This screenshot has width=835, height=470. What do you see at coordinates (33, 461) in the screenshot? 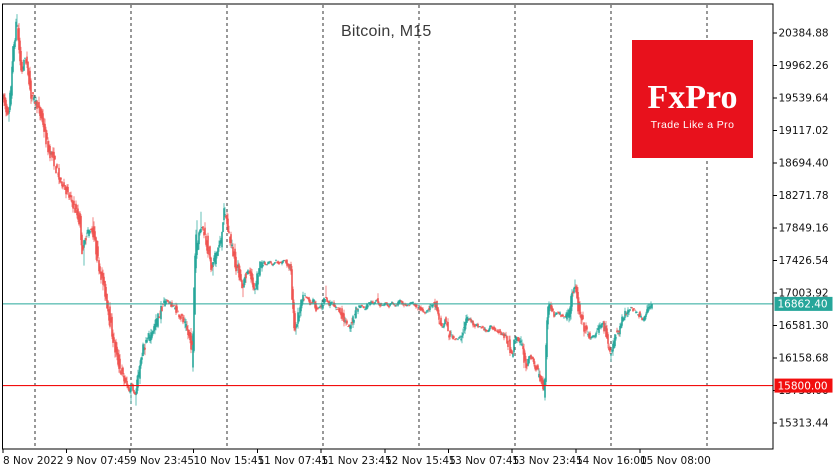
I see `time-tick-label: 8 Nov 2022` at bounding box center [33, 461].